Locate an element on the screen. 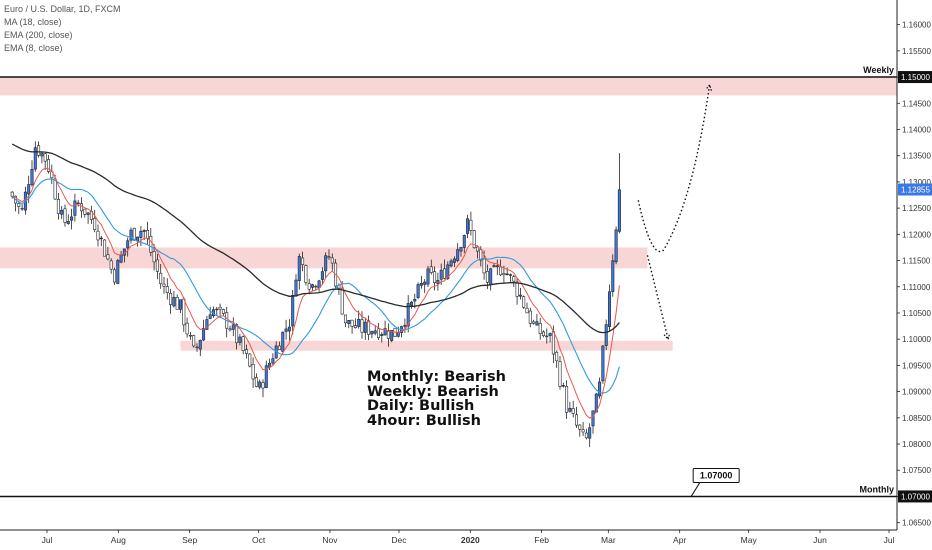 The height and width of the screenshot is (550, 932). analysis-monthly: Monthly: Bearish is located at coordinates (436, 377).